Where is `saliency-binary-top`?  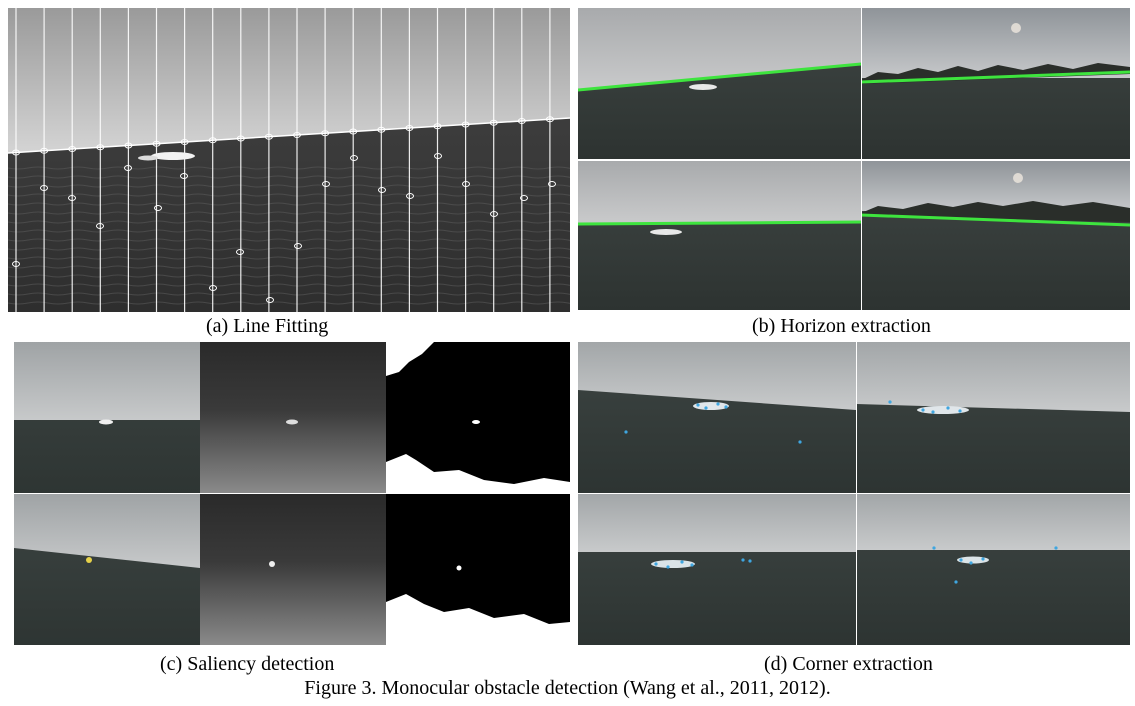 saliency-binary-top is located at coordinates (478, 417).